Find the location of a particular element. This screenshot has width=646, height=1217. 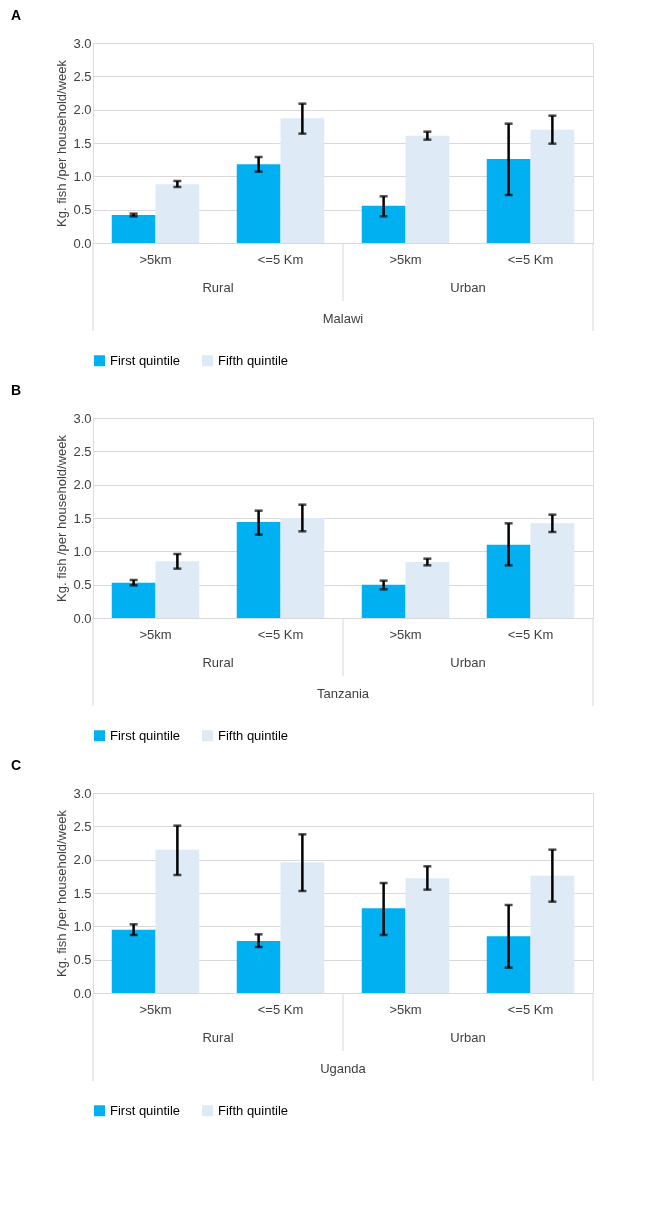

chart-title: A is located at coordinates (16, 15).